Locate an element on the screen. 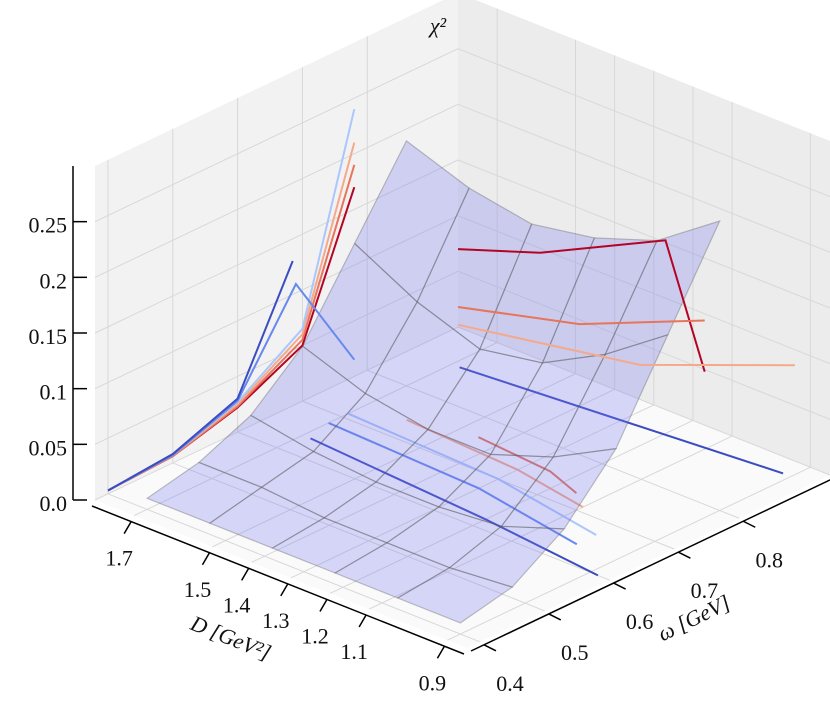 Image resolution: width=830 pixels, height=705 pixels. y-tick-label: 0.8 is located at coordinates (770, 559).